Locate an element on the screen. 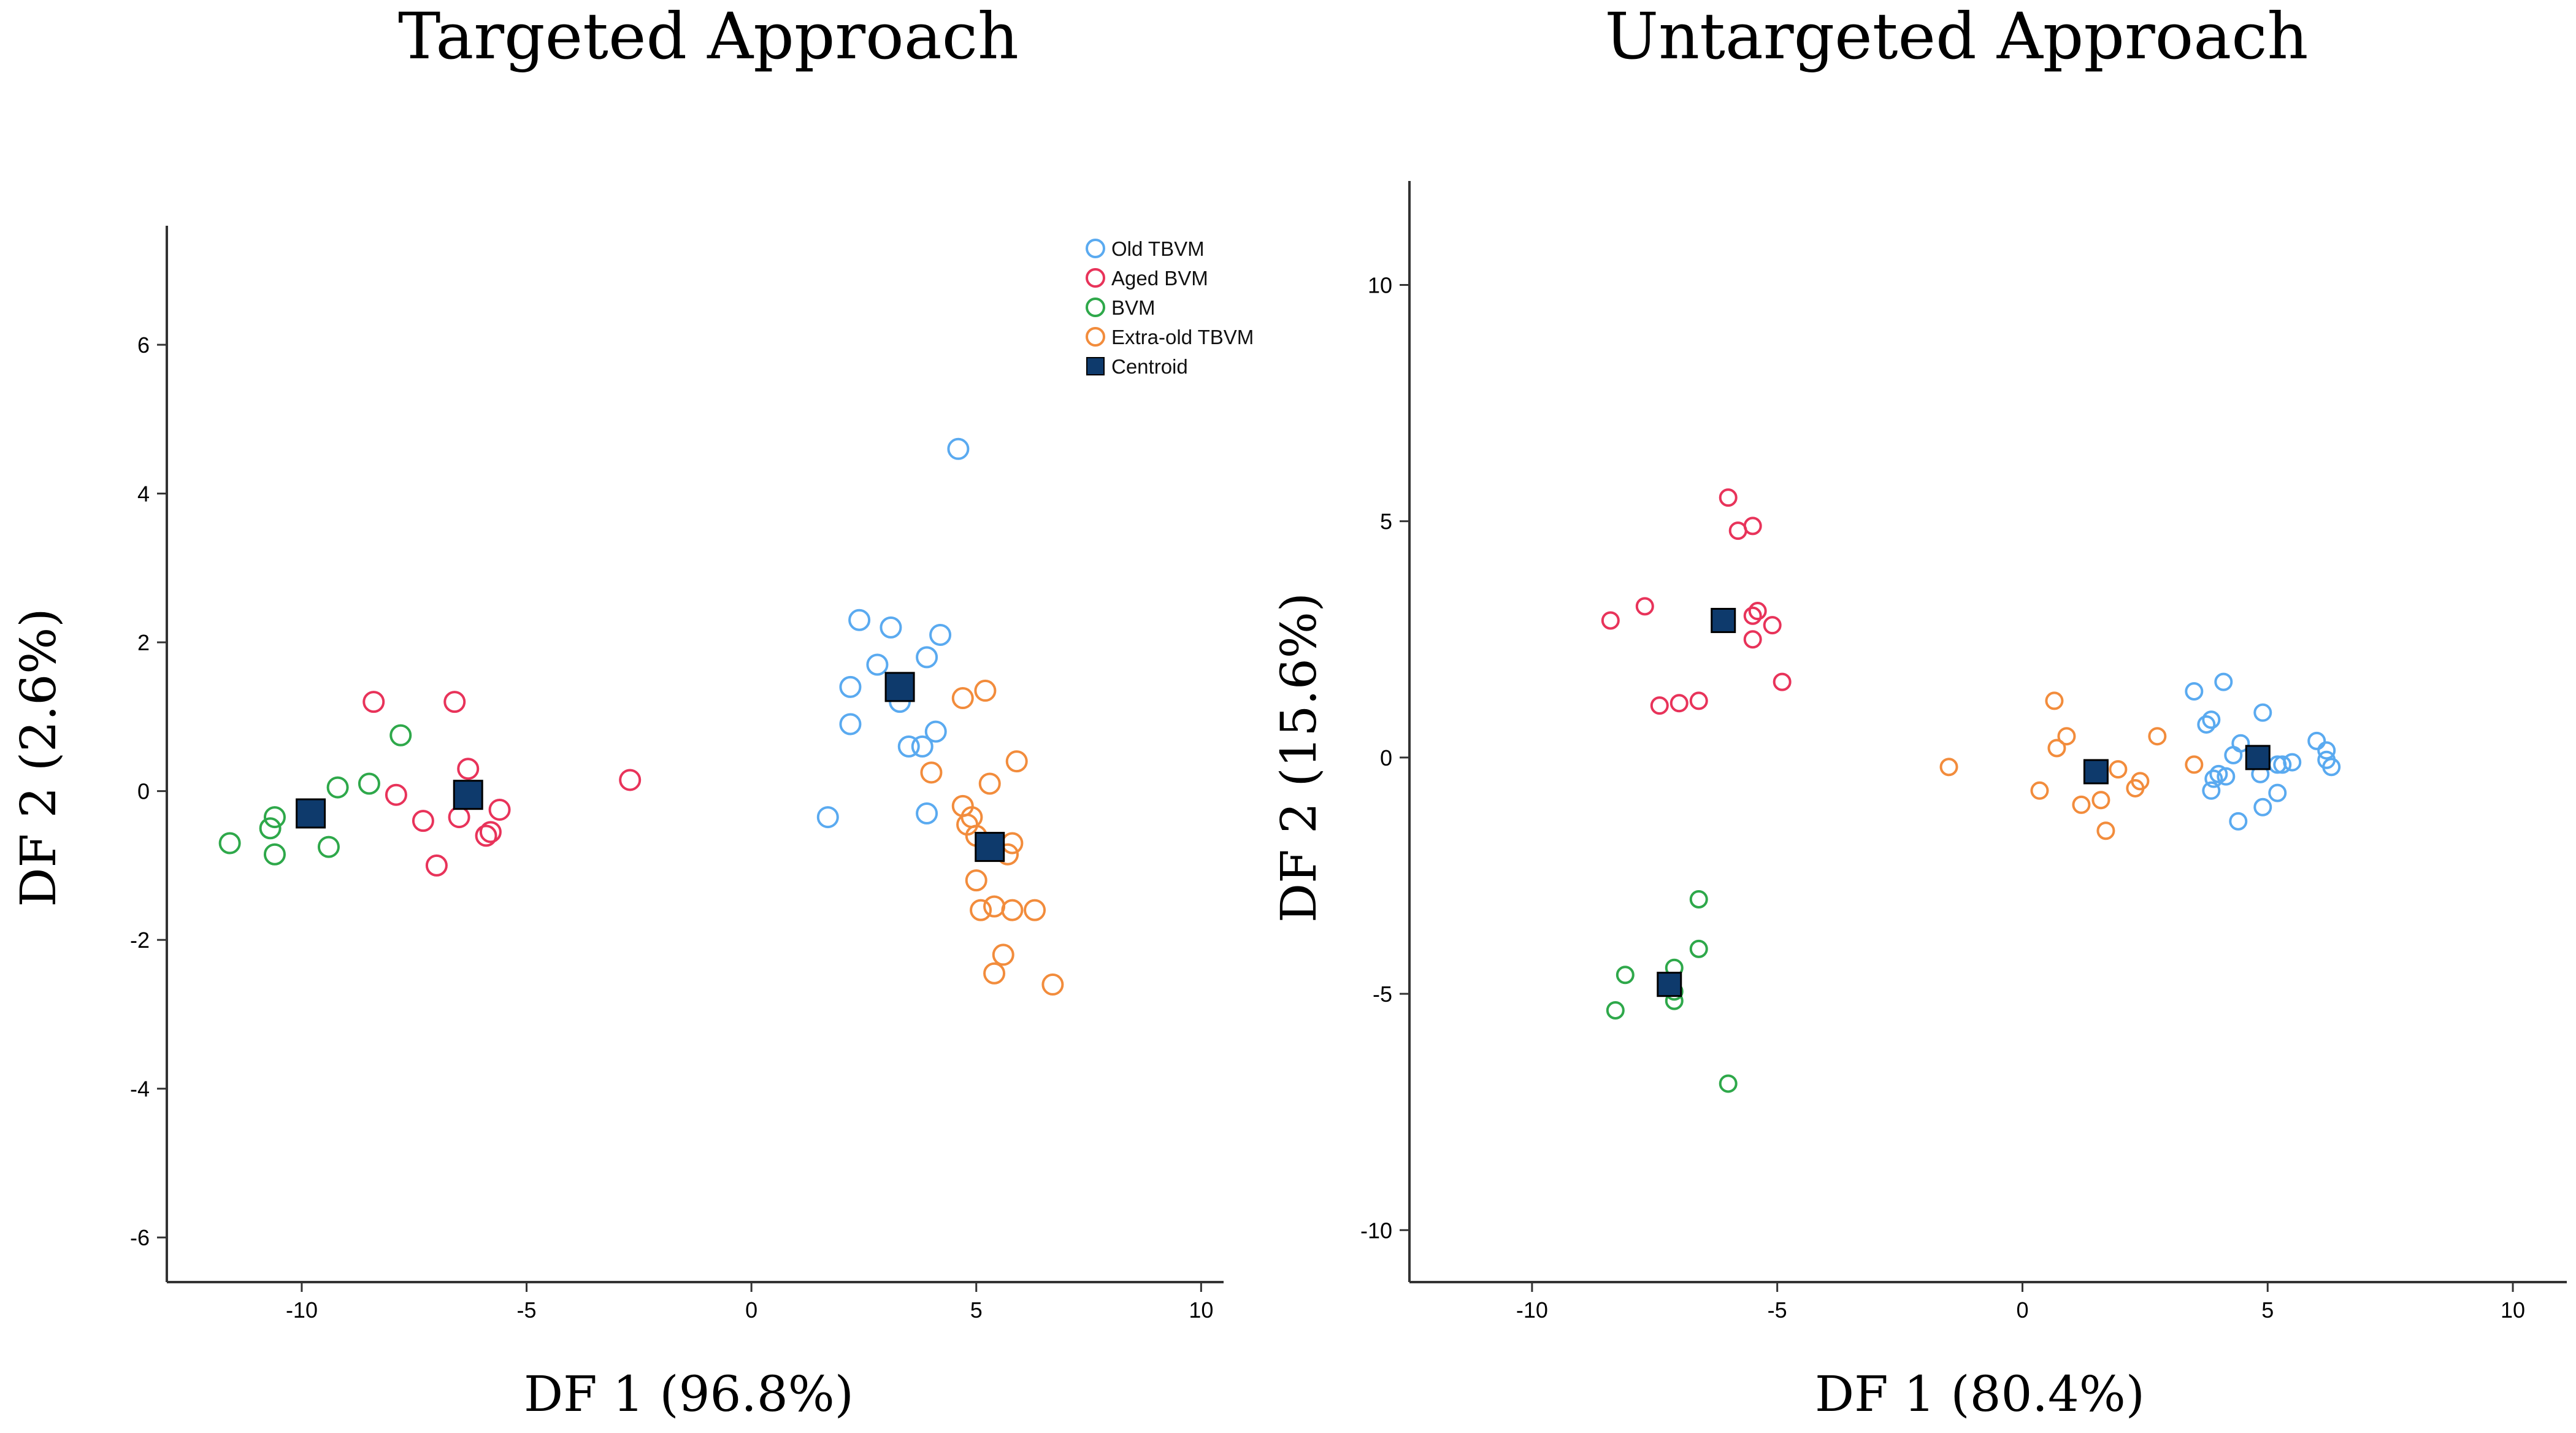  targeted-y-tick-label: 2 is located at coordinates (143, 642).